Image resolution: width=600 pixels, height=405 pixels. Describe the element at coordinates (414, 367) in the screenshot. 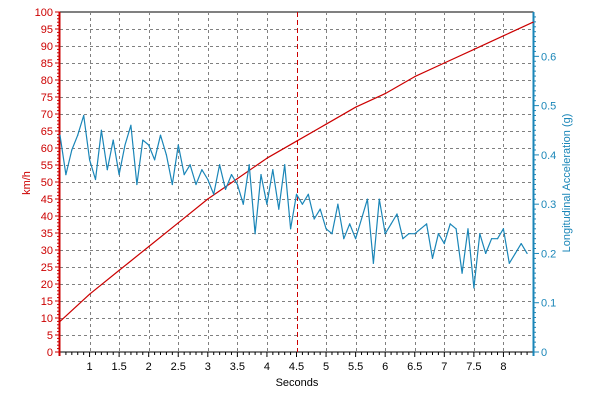

I see `x-axis-tick-label: 6.5` at that location.